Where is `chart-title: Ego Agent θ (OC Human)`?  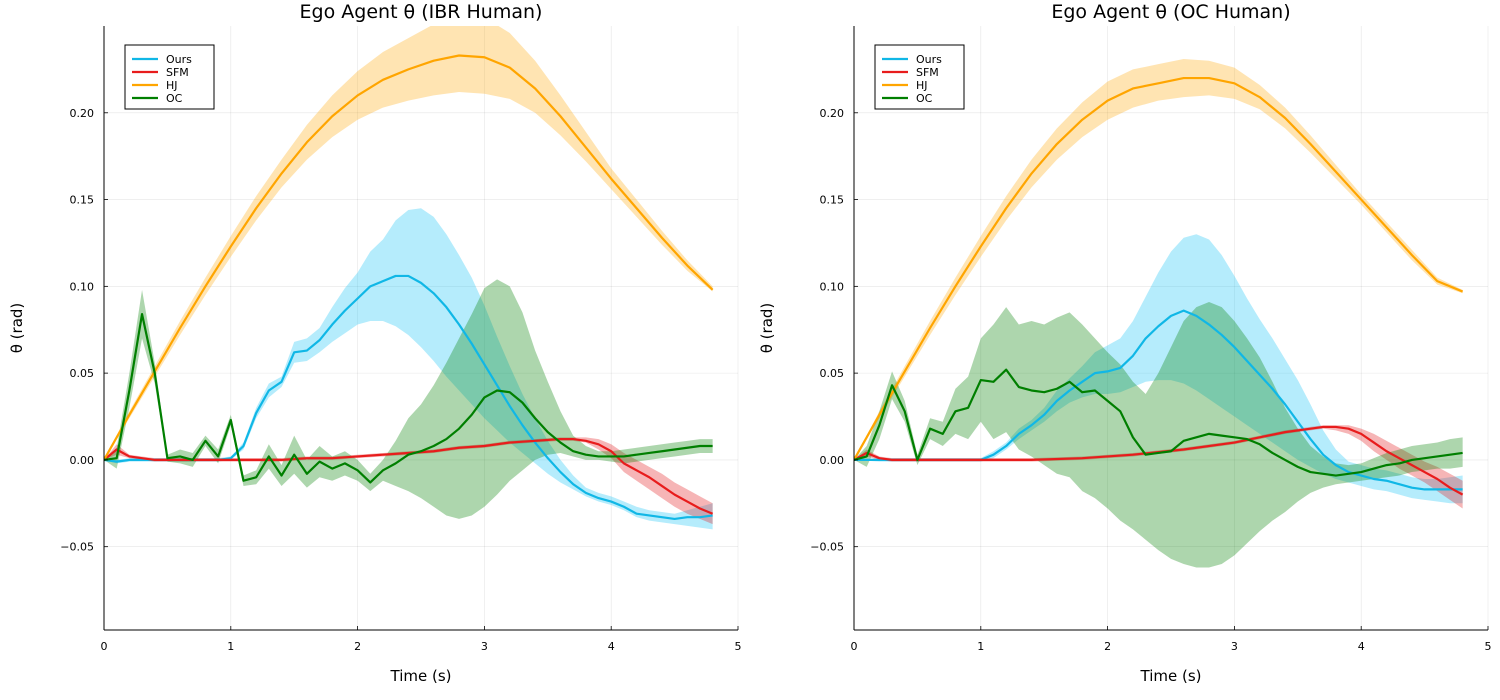 chart-title: Ego Agent θ (OC Human) is located at coordinates (1170, 12).